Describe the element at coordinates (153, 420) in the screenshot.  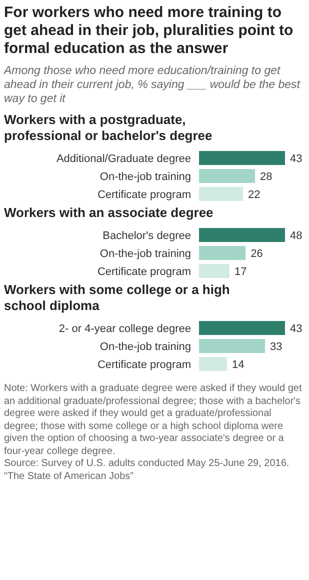
I see `text: Note: Workers with a graduate degree were asked if they would get an additional graduate/professional degree; those with a bachelor's degree were asked if they would get a graduate/professional degree; those with some college or a high school diploma were given the option of choosing a two-year associate's degree or a four-year college degree.` at that location.